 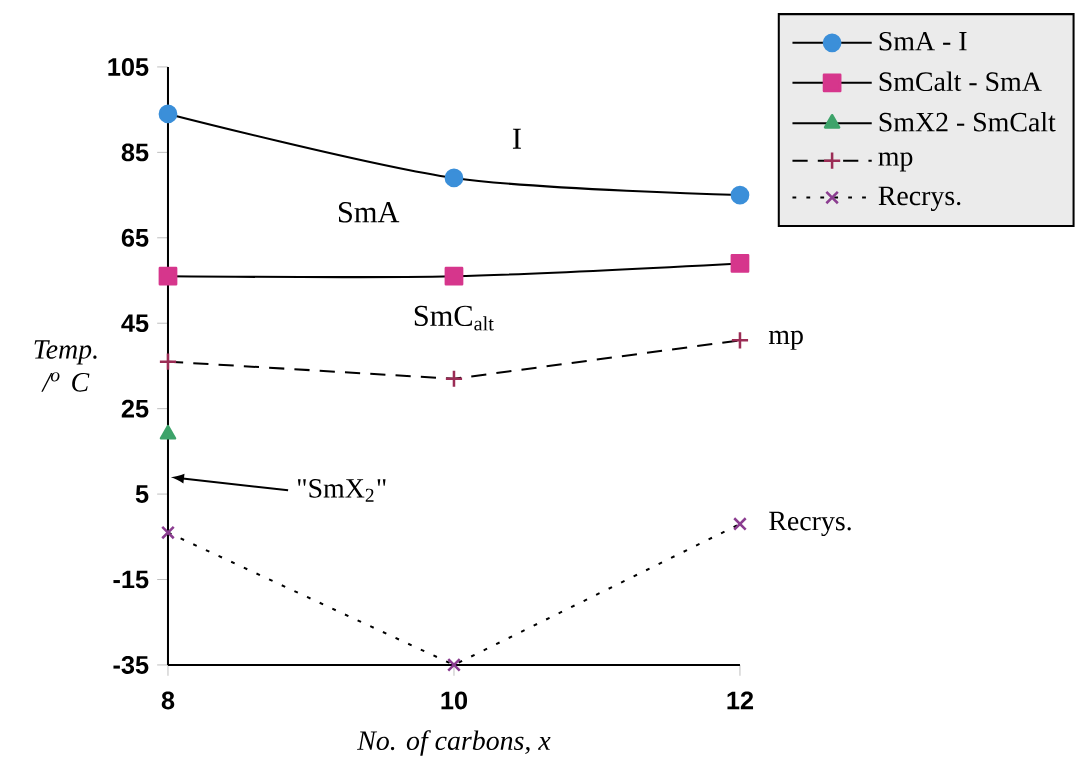 What do you see at coordinates (923, 41) in the screenshot?
I see `legend-label: SmA - I` at bounding box center [923, 41].